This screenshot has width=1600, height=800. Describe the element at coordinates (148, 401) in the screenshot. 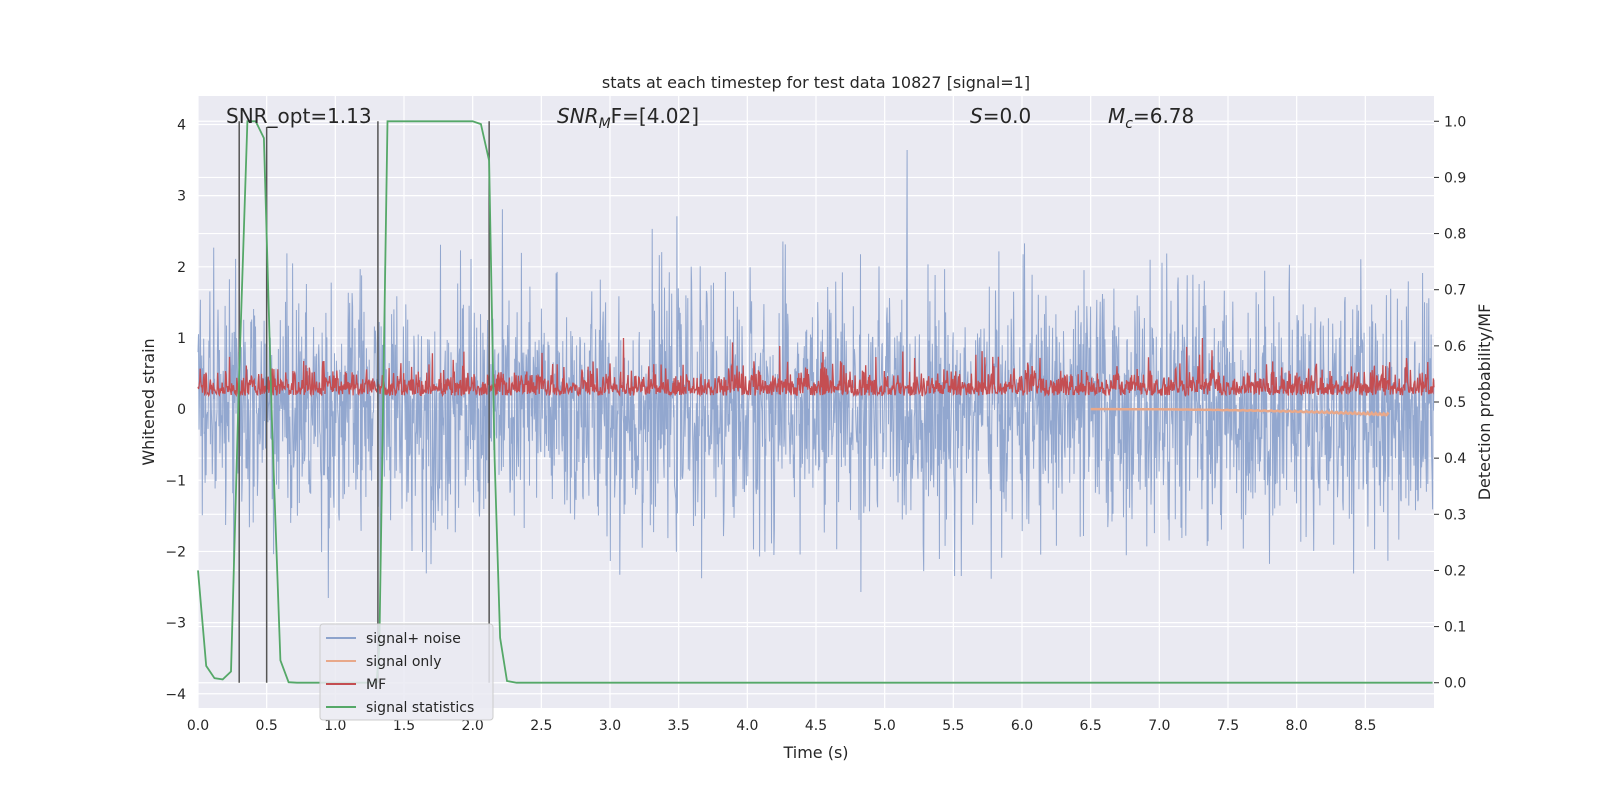

I see `y-axis-label-left: Whitened strain` at that location.